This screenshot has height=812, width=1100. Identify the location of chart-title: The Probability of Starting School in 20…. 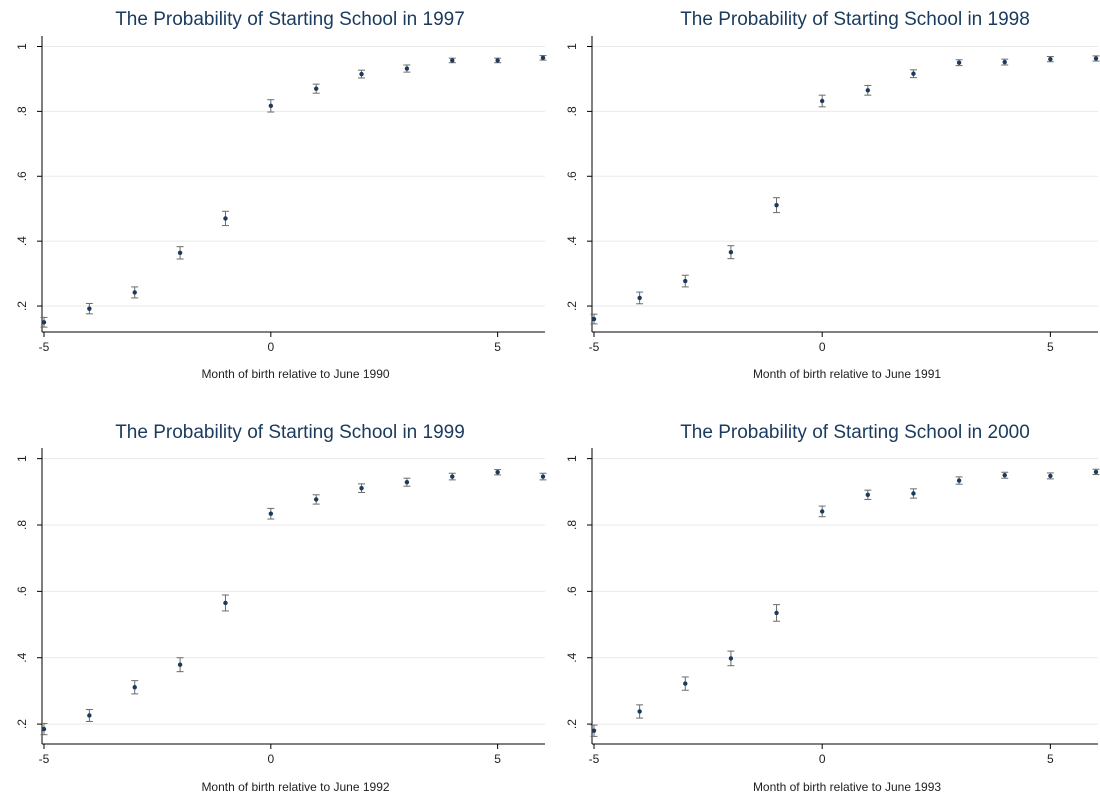
(855, 432).